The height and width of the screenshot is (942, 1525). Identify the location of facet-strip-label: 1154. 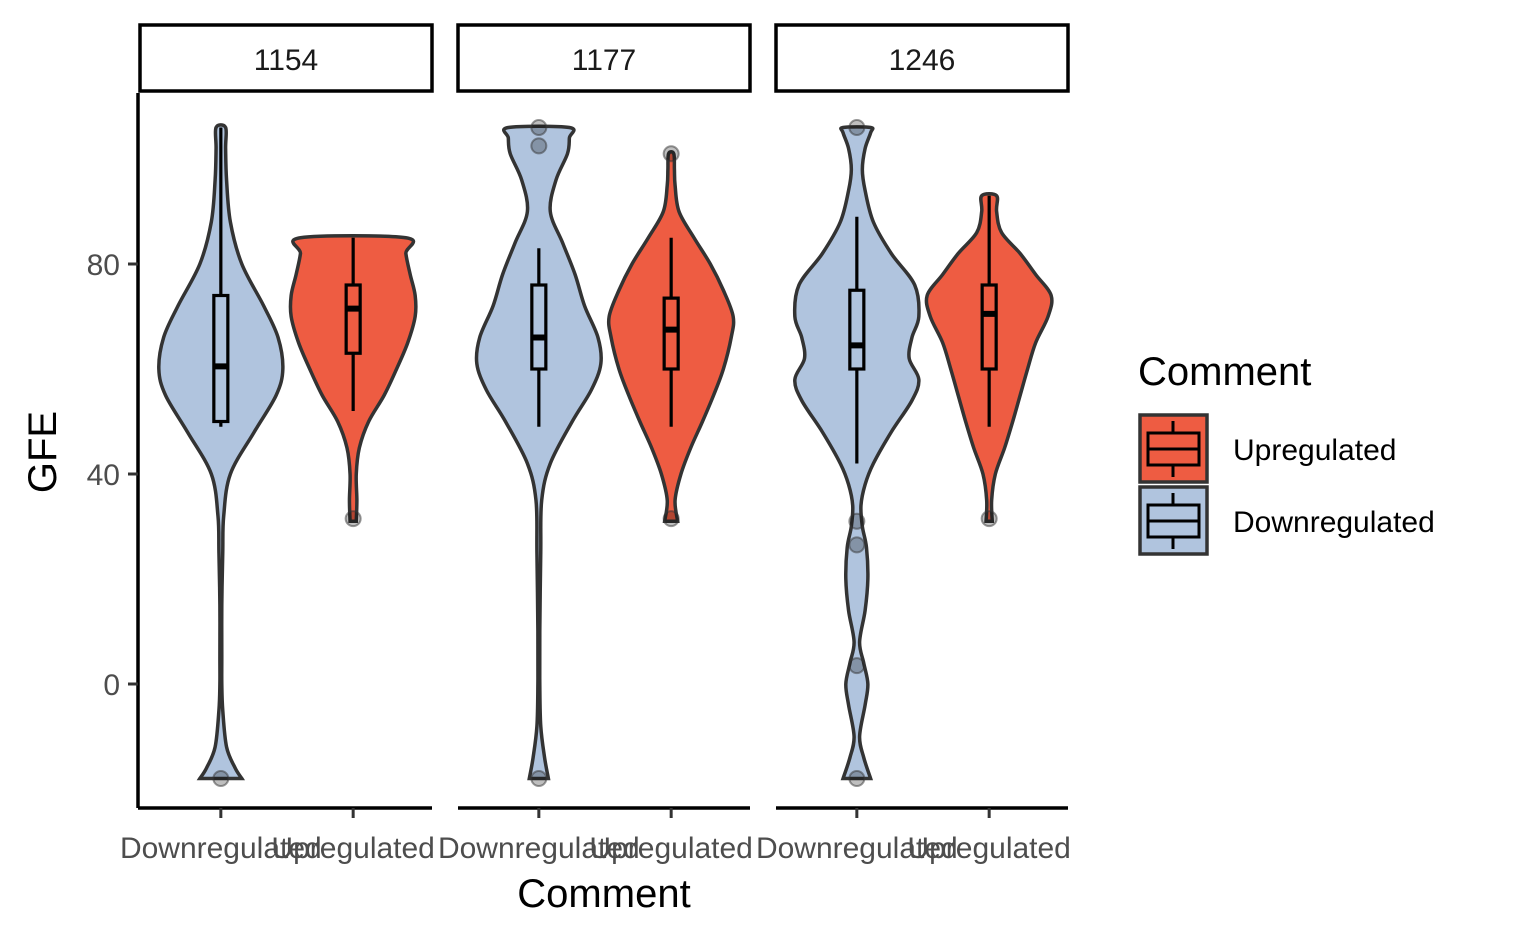
(286, 60).